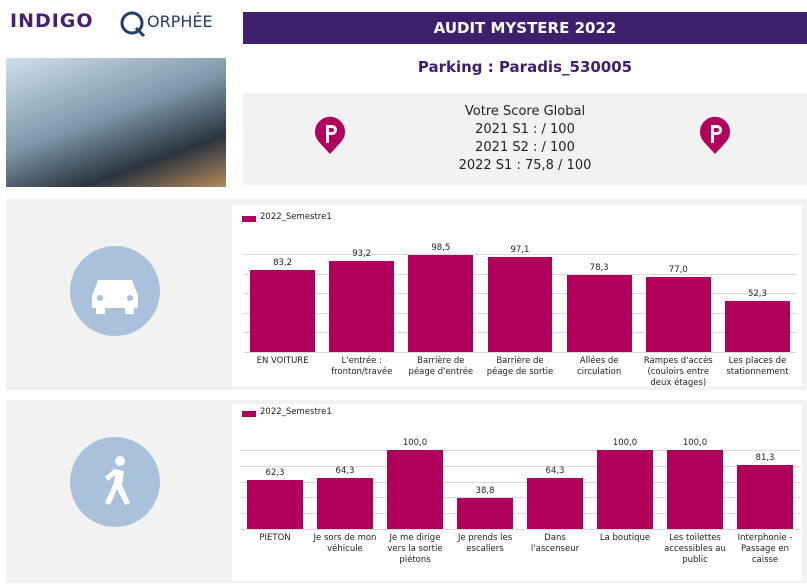 This screenshot has height=585, width=807. I want to click on x-tick-label: EN VOITURE, so click(282, 361).